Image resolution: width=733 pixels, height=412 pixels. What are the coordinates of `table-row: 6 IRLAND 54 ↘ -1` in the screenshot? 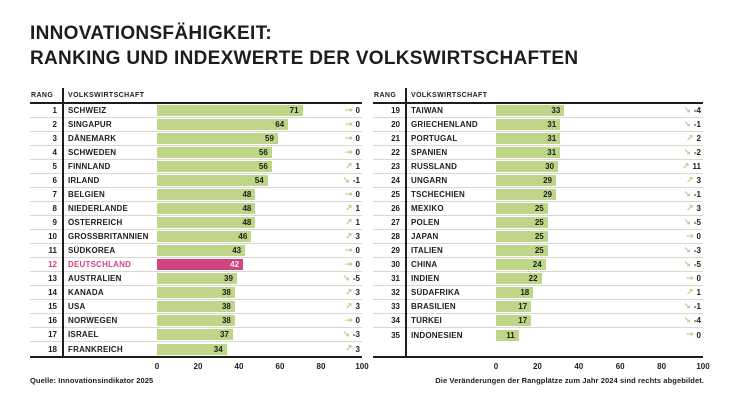 It's located at (196, 181).